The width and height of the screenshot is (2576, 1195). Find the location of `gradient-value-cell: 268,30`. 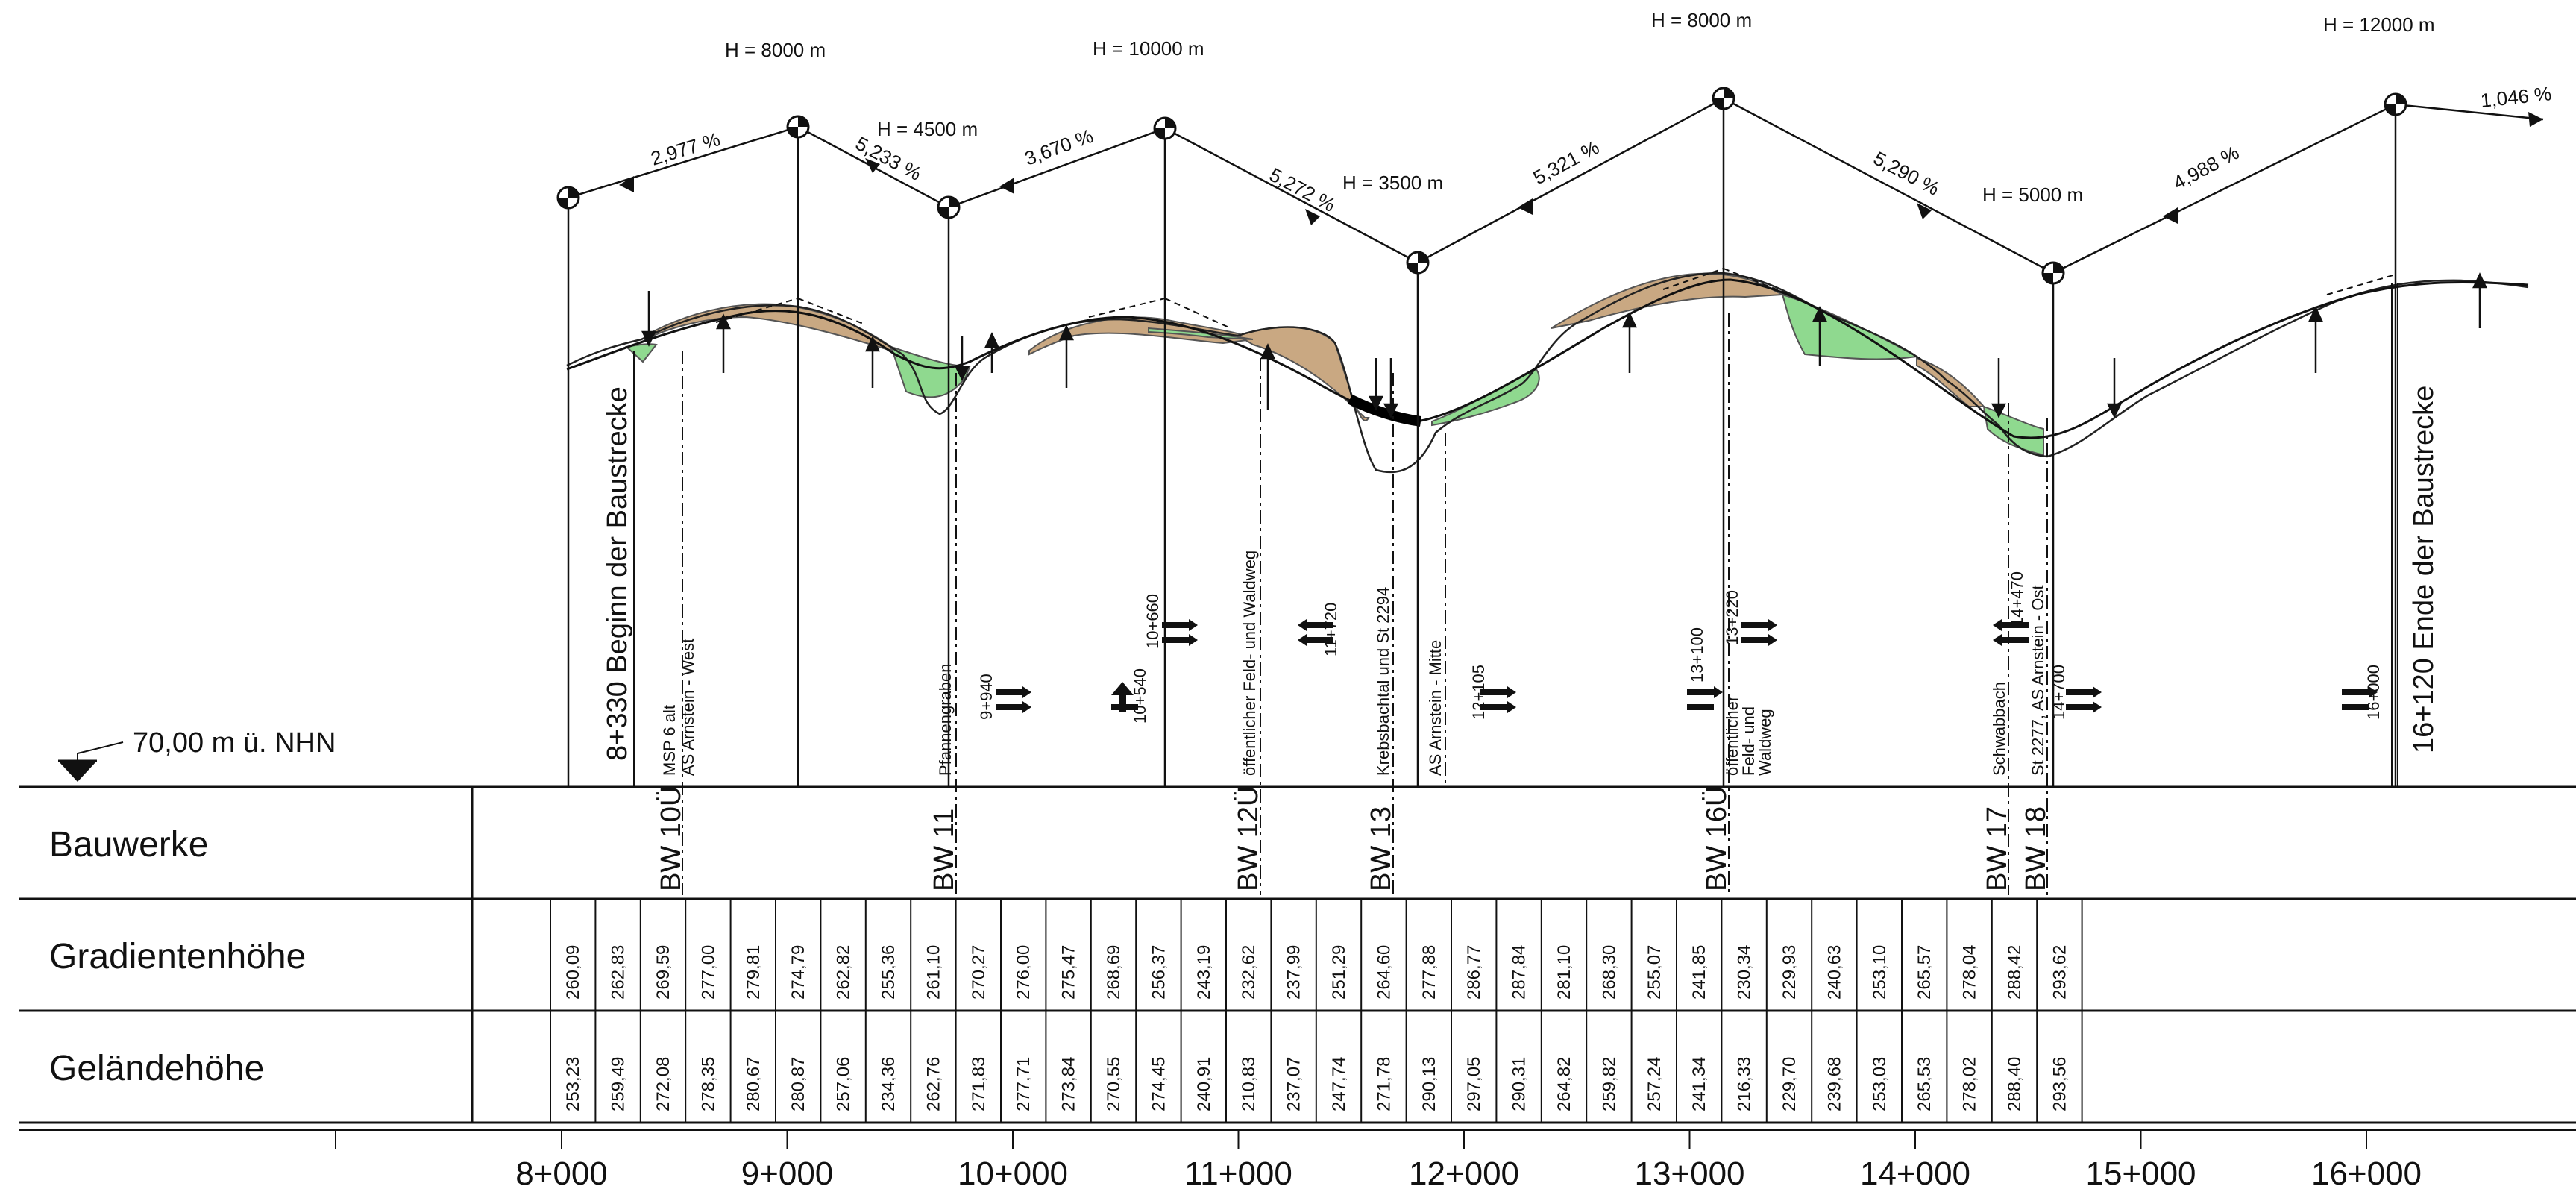

gradient-value-cell: 268,30 is located at coordinates (1609, 972).